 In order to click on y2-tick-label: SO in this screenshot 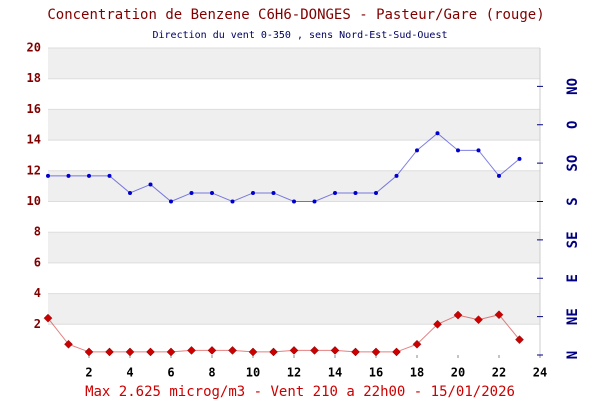, I will do `click(573, 163)`.